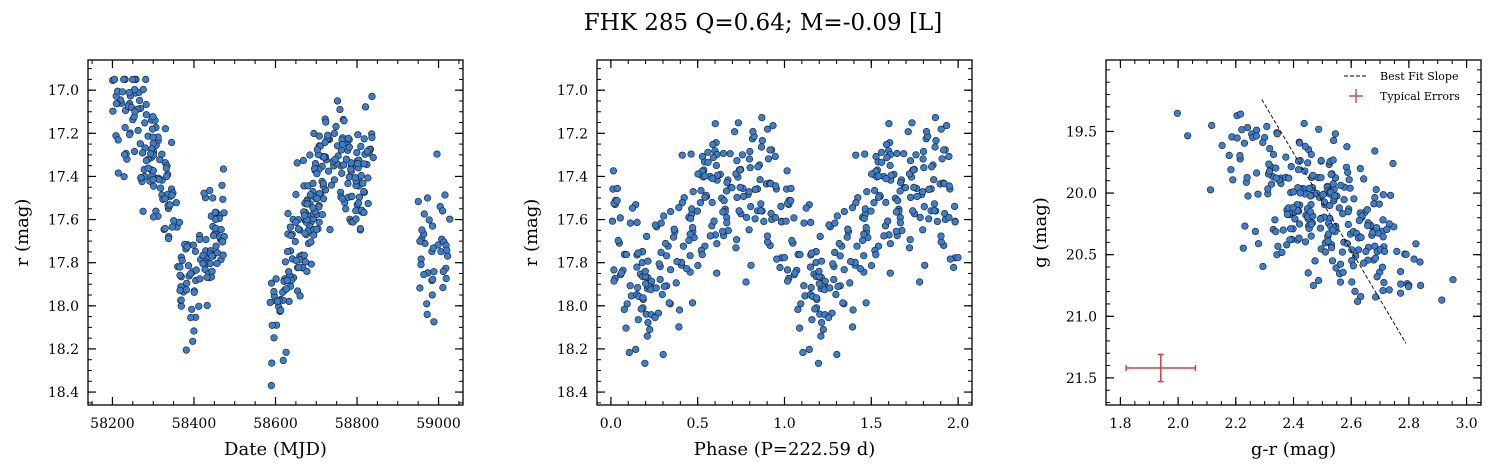  I want to click on y-tick-label: 18.2, so click(572, 350).